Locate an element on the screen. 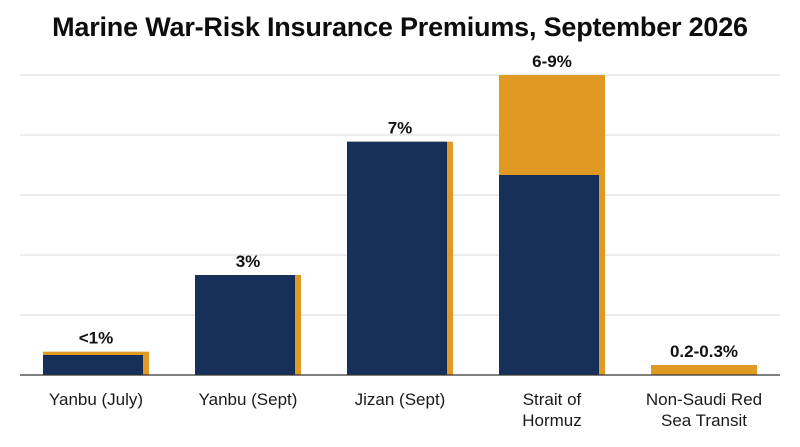 This screenshot has height=447, width=800. data-label-2: 7% is located at coordinates (400, 128).